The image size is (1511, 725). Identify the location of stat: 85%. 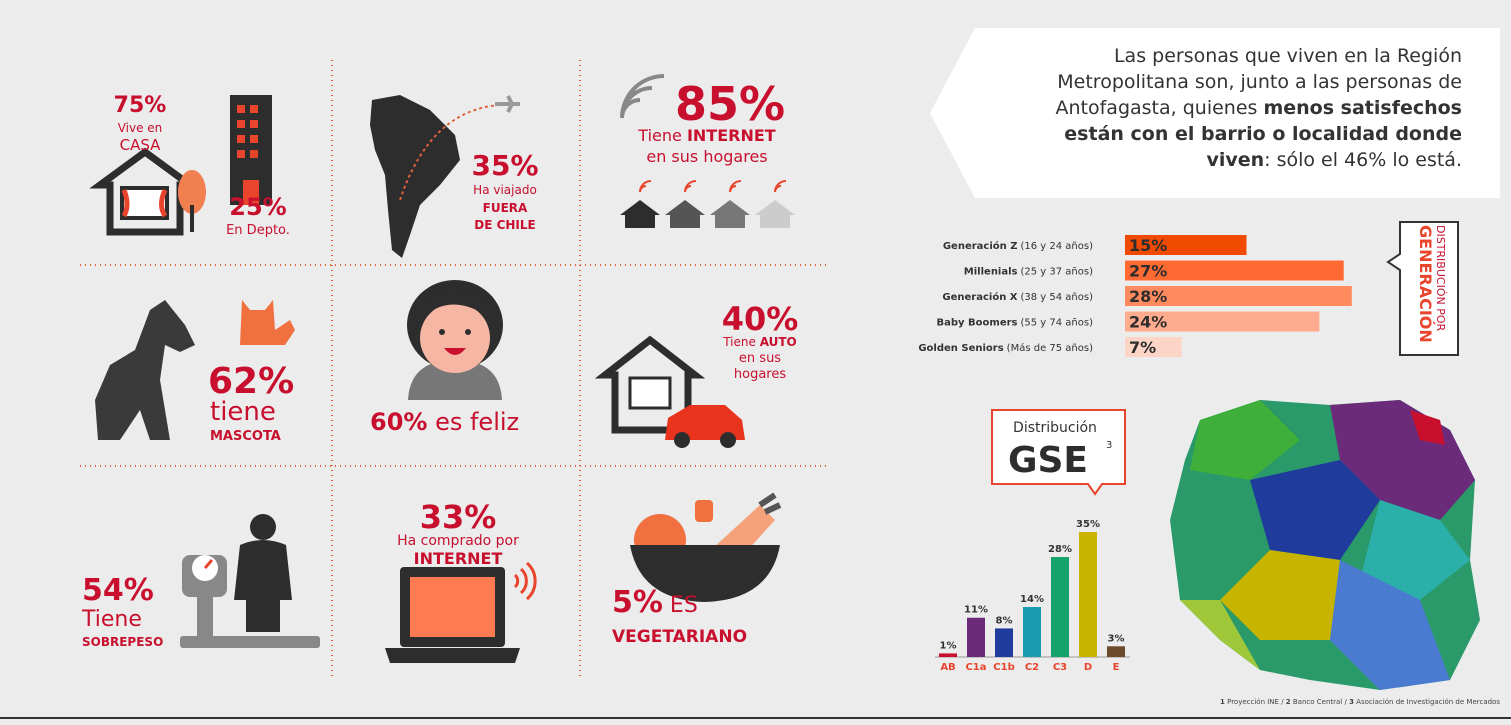
(730, 104).